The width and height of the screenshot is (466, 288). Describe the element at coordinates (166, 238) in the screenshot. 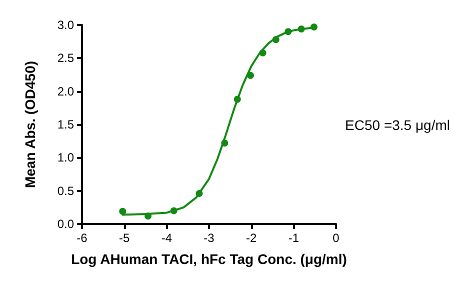

I see `x-tick-label: -4` at that location.